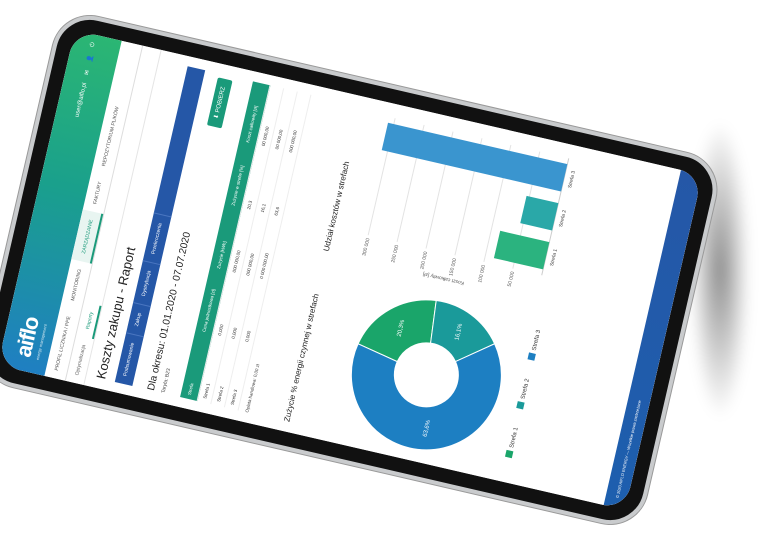 This screenshot has height=539, width=770. Describe the element at coordinates (91, 59) in the screenshot. I see `user-icon: 👤` at that location.